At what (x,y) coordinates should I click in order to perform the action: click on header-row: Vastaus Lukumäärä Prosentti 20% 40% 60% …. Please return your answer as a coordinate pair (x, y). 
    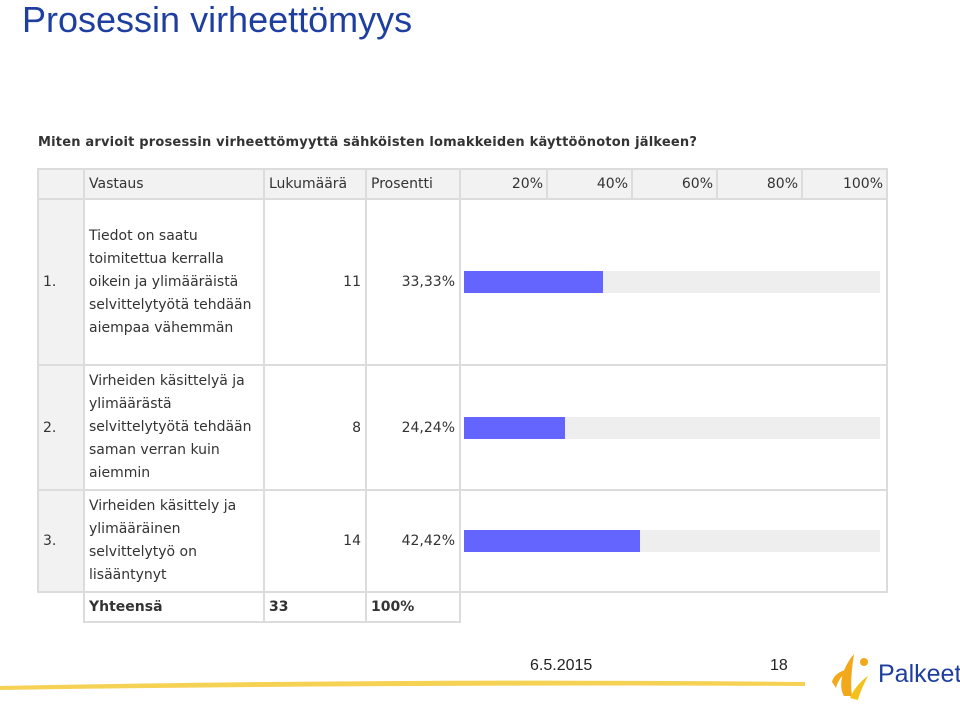
    Looking at the image, I should click on (462, 184).